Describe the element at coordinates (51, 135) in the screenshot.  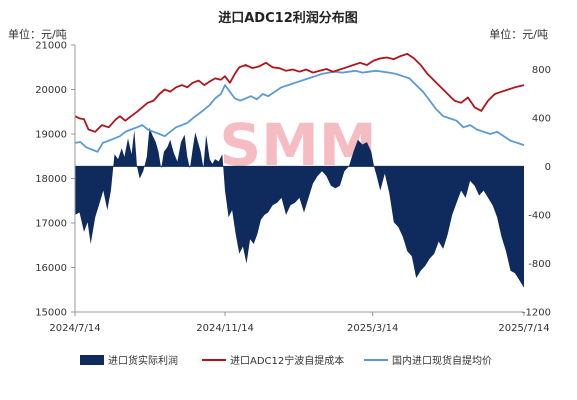
I see `left-tick-label: 19000` at that location.